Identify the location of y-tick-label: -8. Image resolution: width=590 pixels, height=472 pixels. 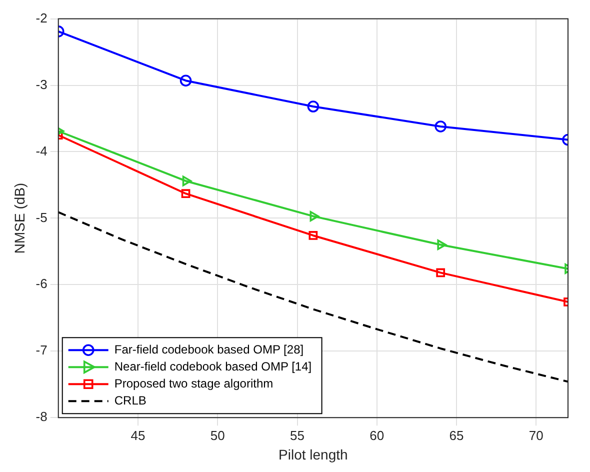
(42, 416).